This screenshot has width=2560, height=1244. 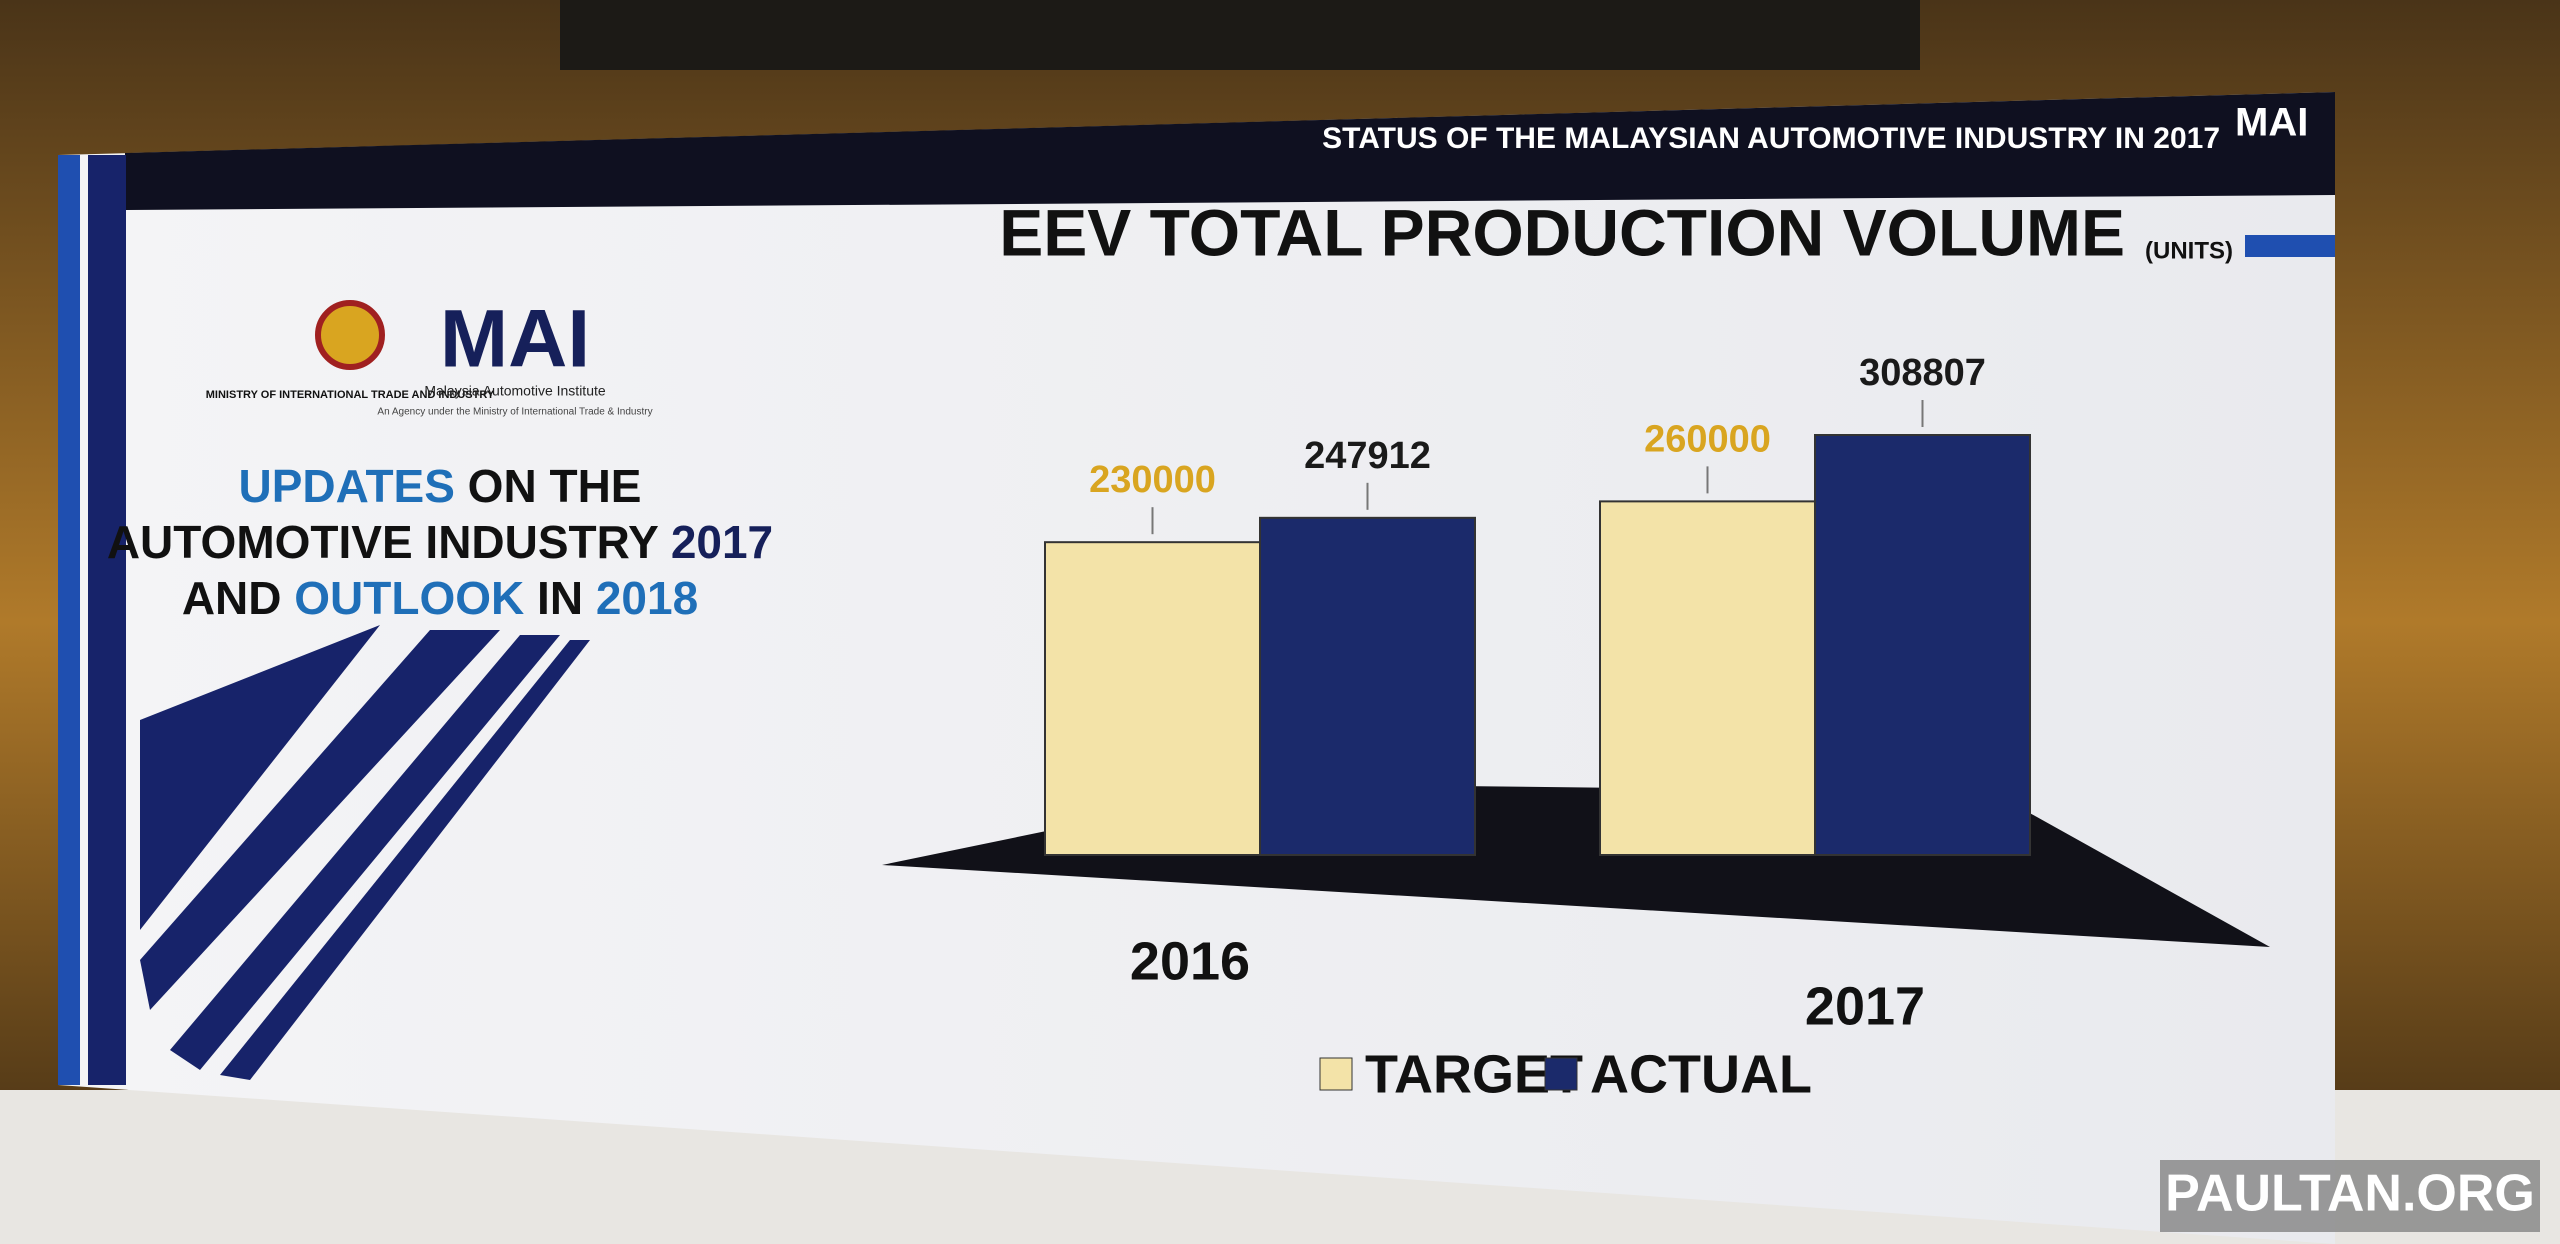 I want to click on slide-title-line: AUTOMOTIVE INDUSTRY 2017, so click(x=440, y=542).